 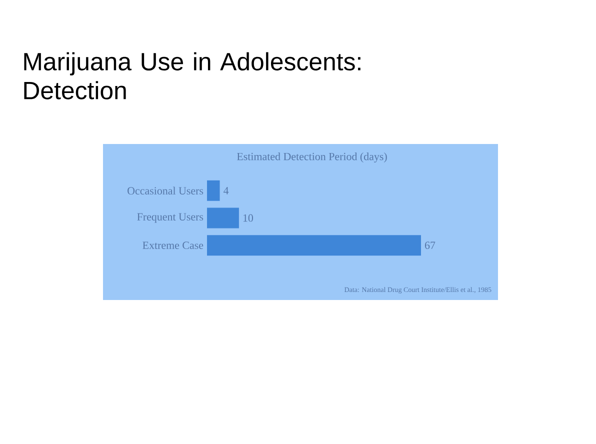 I want to click on data-label: 10, so click(x=248, y=218).